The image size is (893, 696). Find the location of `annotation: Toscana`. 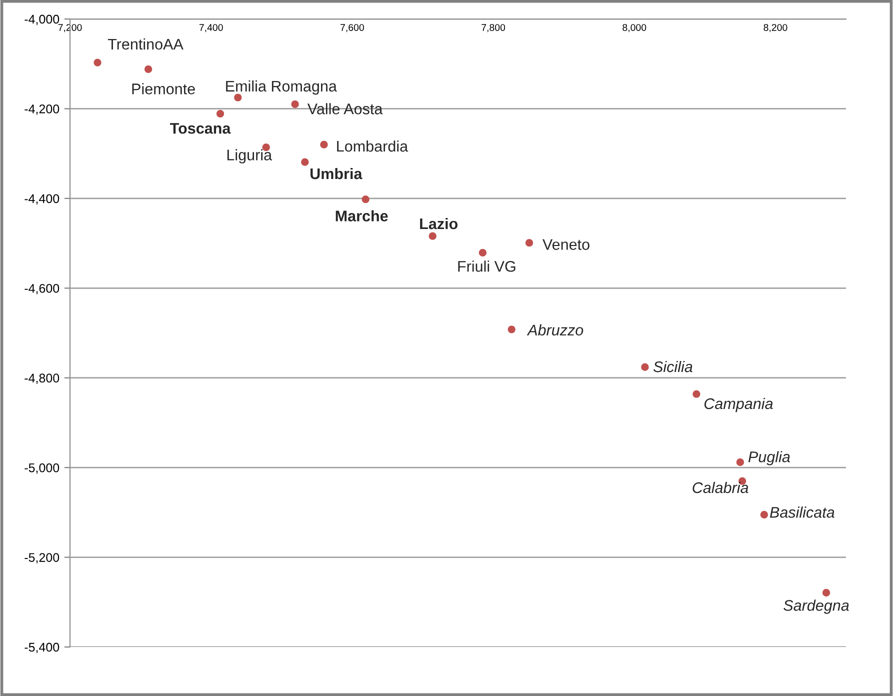

annotation: Toscana is located at coordinates (200, 128).